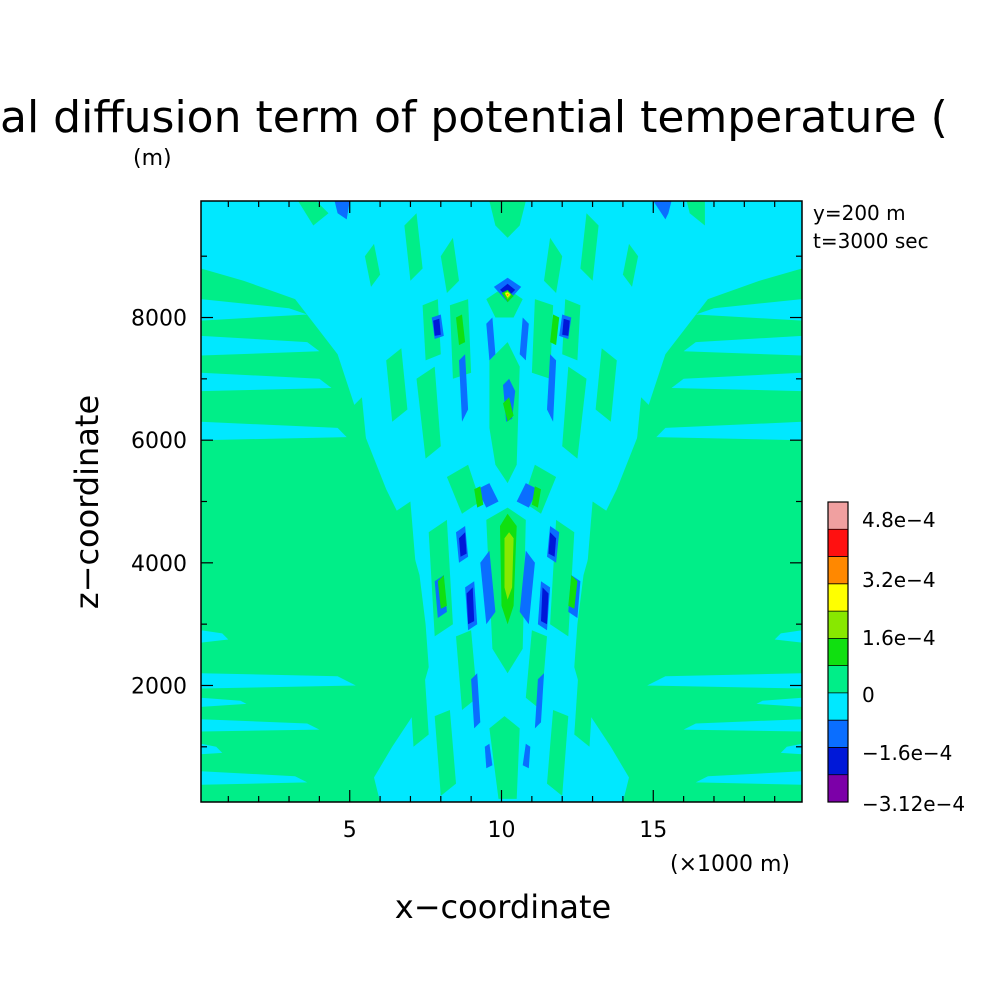 This screenshot has width=1004, height=1004. What do you see at coordinates (871, 241) in the screenshot?
I see `annotation-time: t=3000 sec` at bounding box center [871, 241].